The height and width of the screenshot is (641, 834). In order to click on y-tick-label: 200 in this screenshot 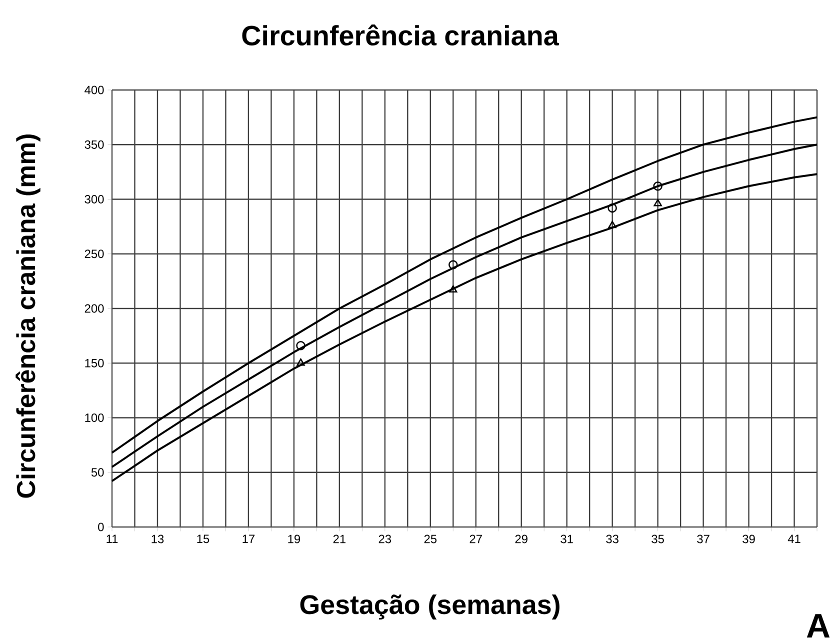, I will do `click(94, 308)`.